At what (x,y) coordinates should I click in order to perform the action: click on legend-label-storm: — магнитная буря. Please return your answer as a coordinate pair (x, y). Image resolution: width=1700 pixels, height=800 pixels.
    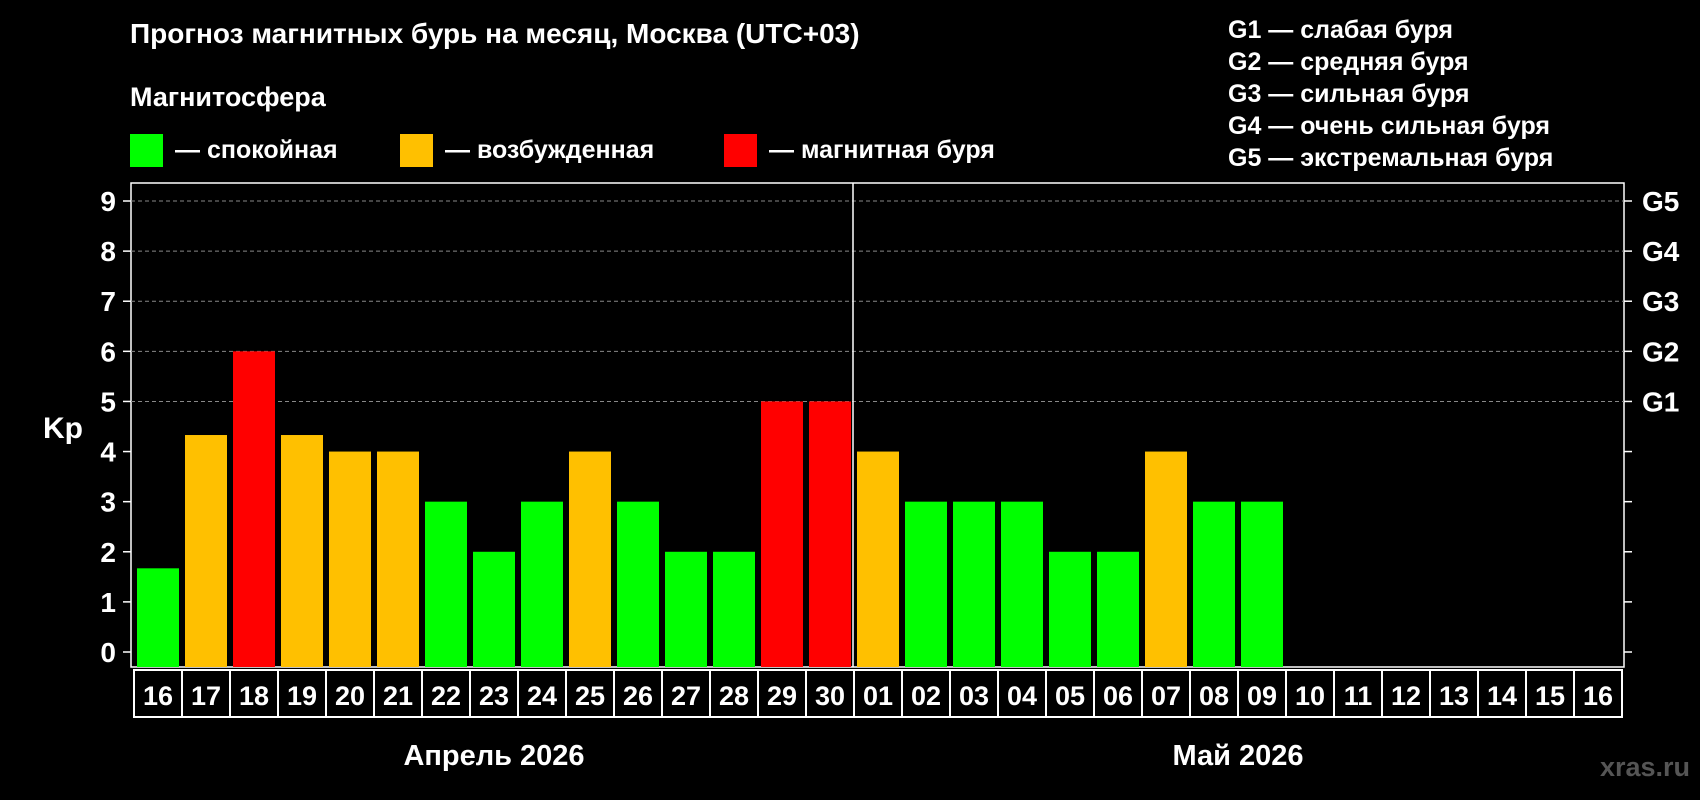
    Looking at the image, I should click on (882, 149).